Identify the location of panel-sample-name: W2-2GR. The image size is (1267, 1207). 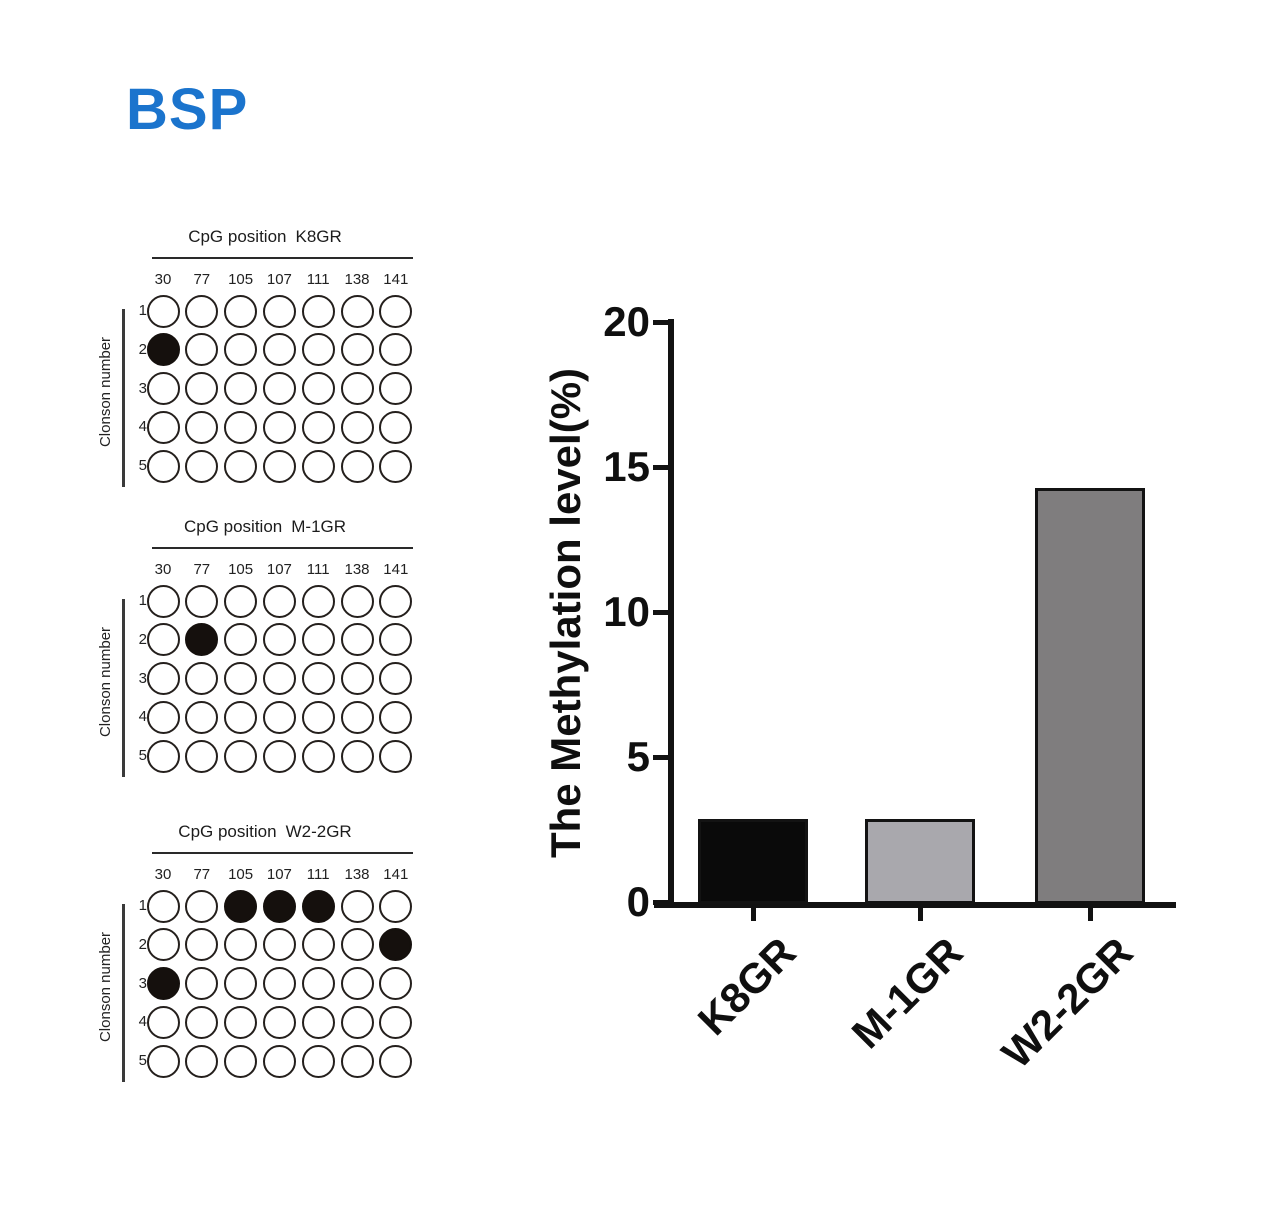
(318, 831).